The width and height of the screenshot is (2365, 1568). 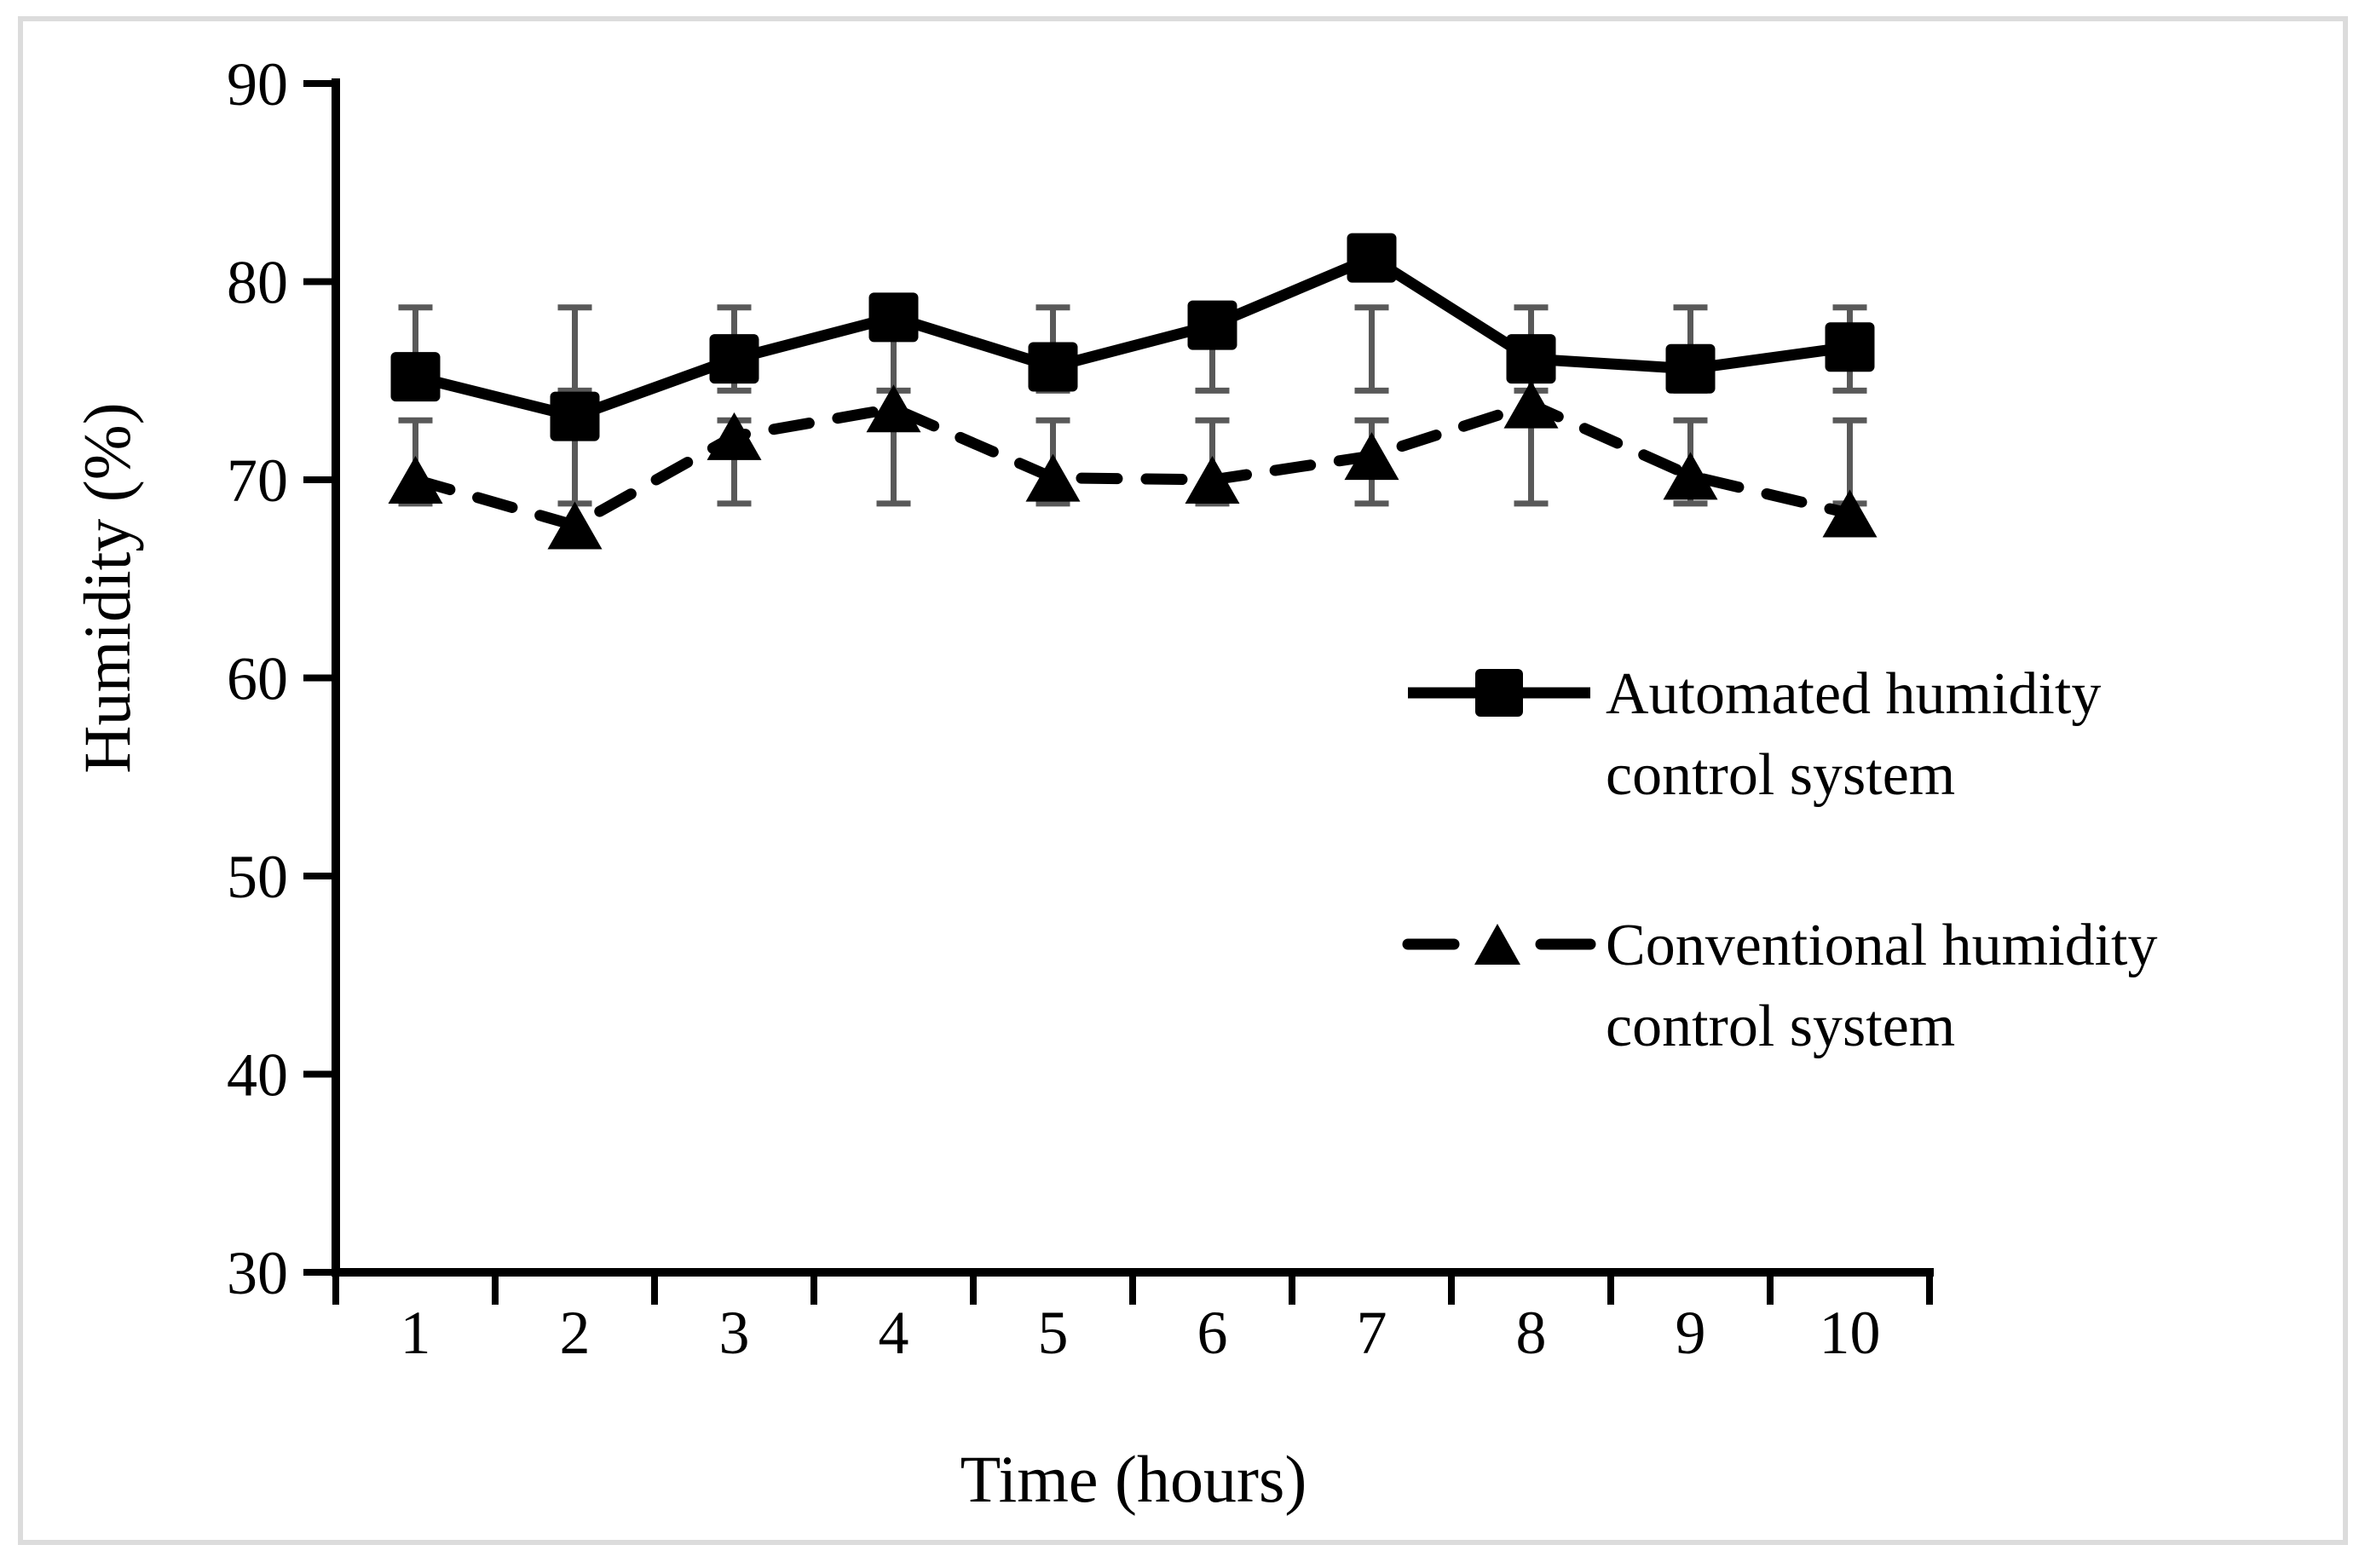 What do you see at coordinates (1133, 1479) in the screenshot?
I see `x-axis-title: Time (hours)` at bounding box center [1133, 1479].